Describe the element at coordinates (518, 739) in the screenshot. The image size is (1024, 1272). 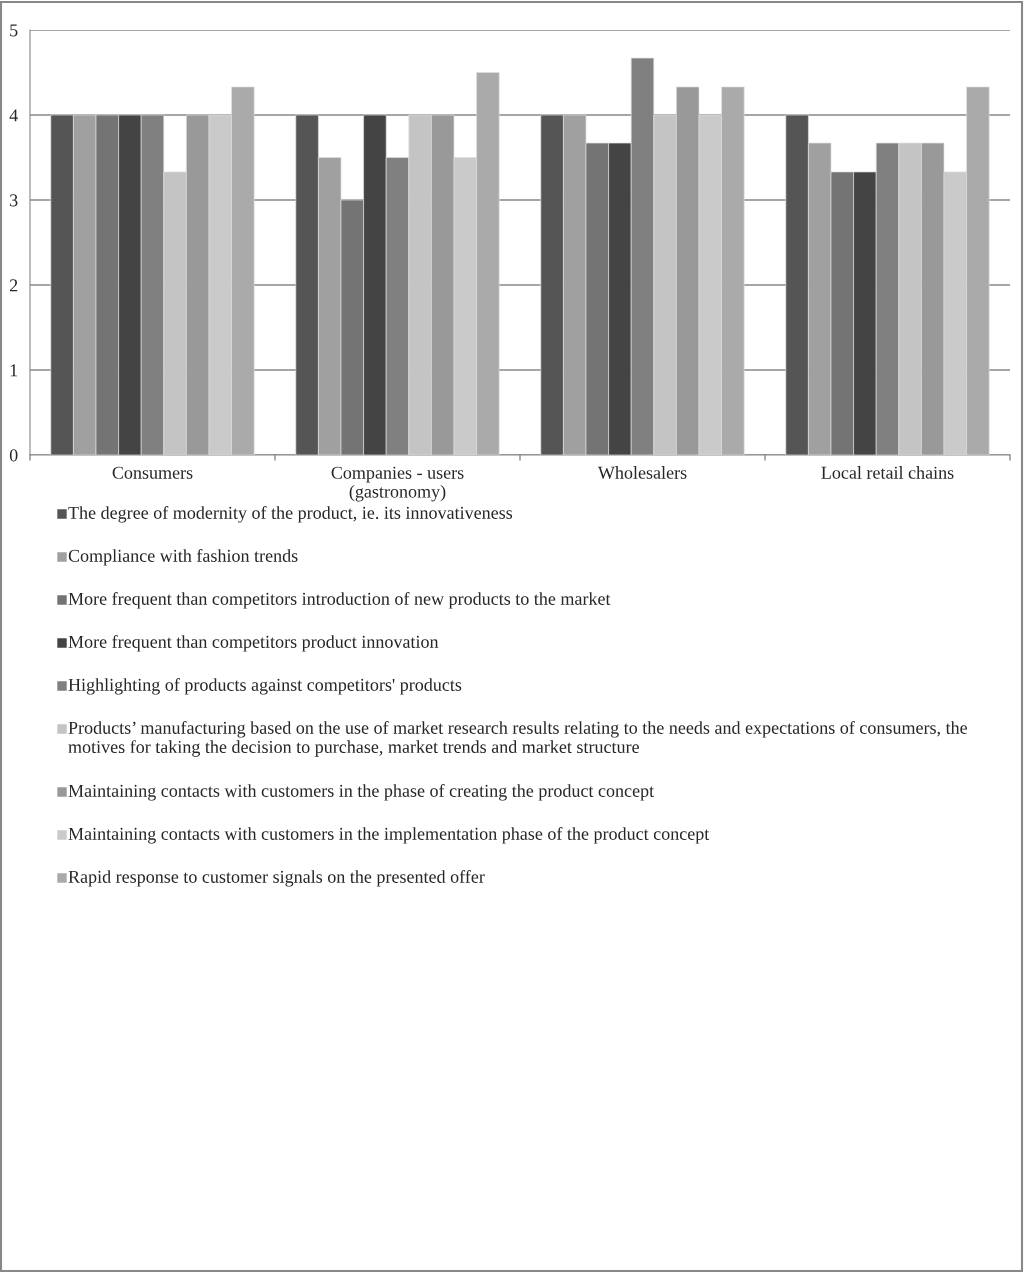
I see `legend-label: Products’ manufacturing based on the use of market research results relating to the needs and expectations of consumers, the motives for taking the decision to purchase, market trends and market structure` at that location.